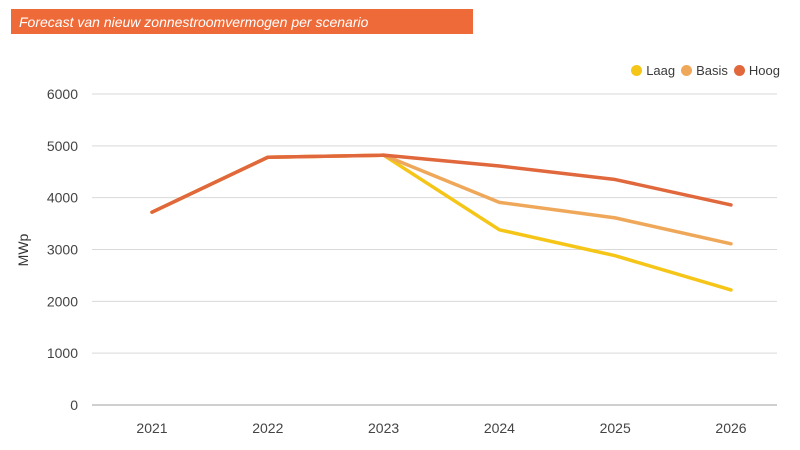 Image resolution: width=800 pixels, height=450 pixels. I want to click on y-tick-label: 2000, so click(62, 301).